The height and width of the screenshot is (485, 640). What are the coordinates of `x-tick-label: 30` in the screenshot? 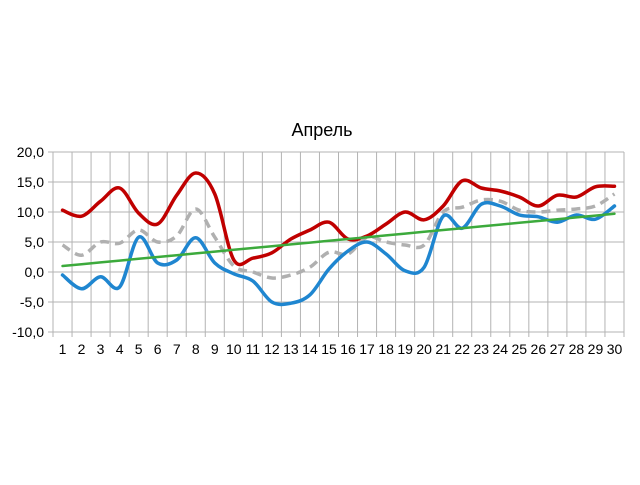 It's located at (615, 349).